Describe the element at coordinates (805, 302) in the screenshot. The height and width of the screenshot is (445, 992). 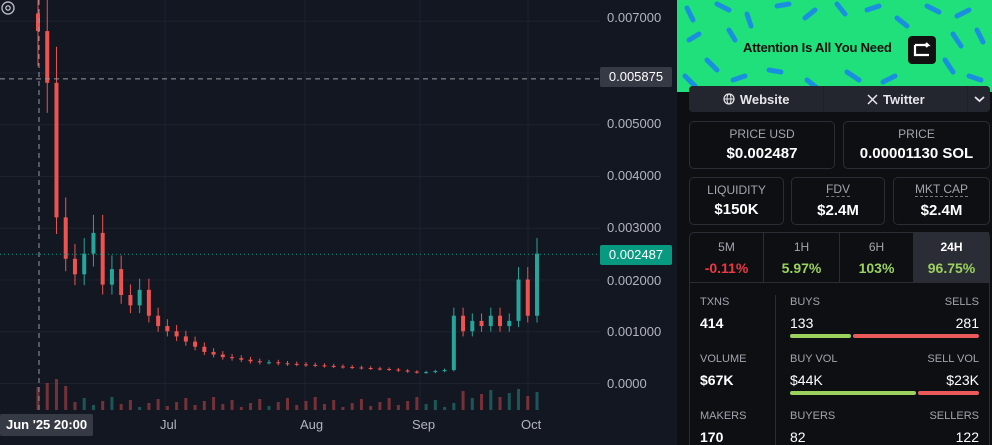
I see `buys-label: BUYS` at that location.